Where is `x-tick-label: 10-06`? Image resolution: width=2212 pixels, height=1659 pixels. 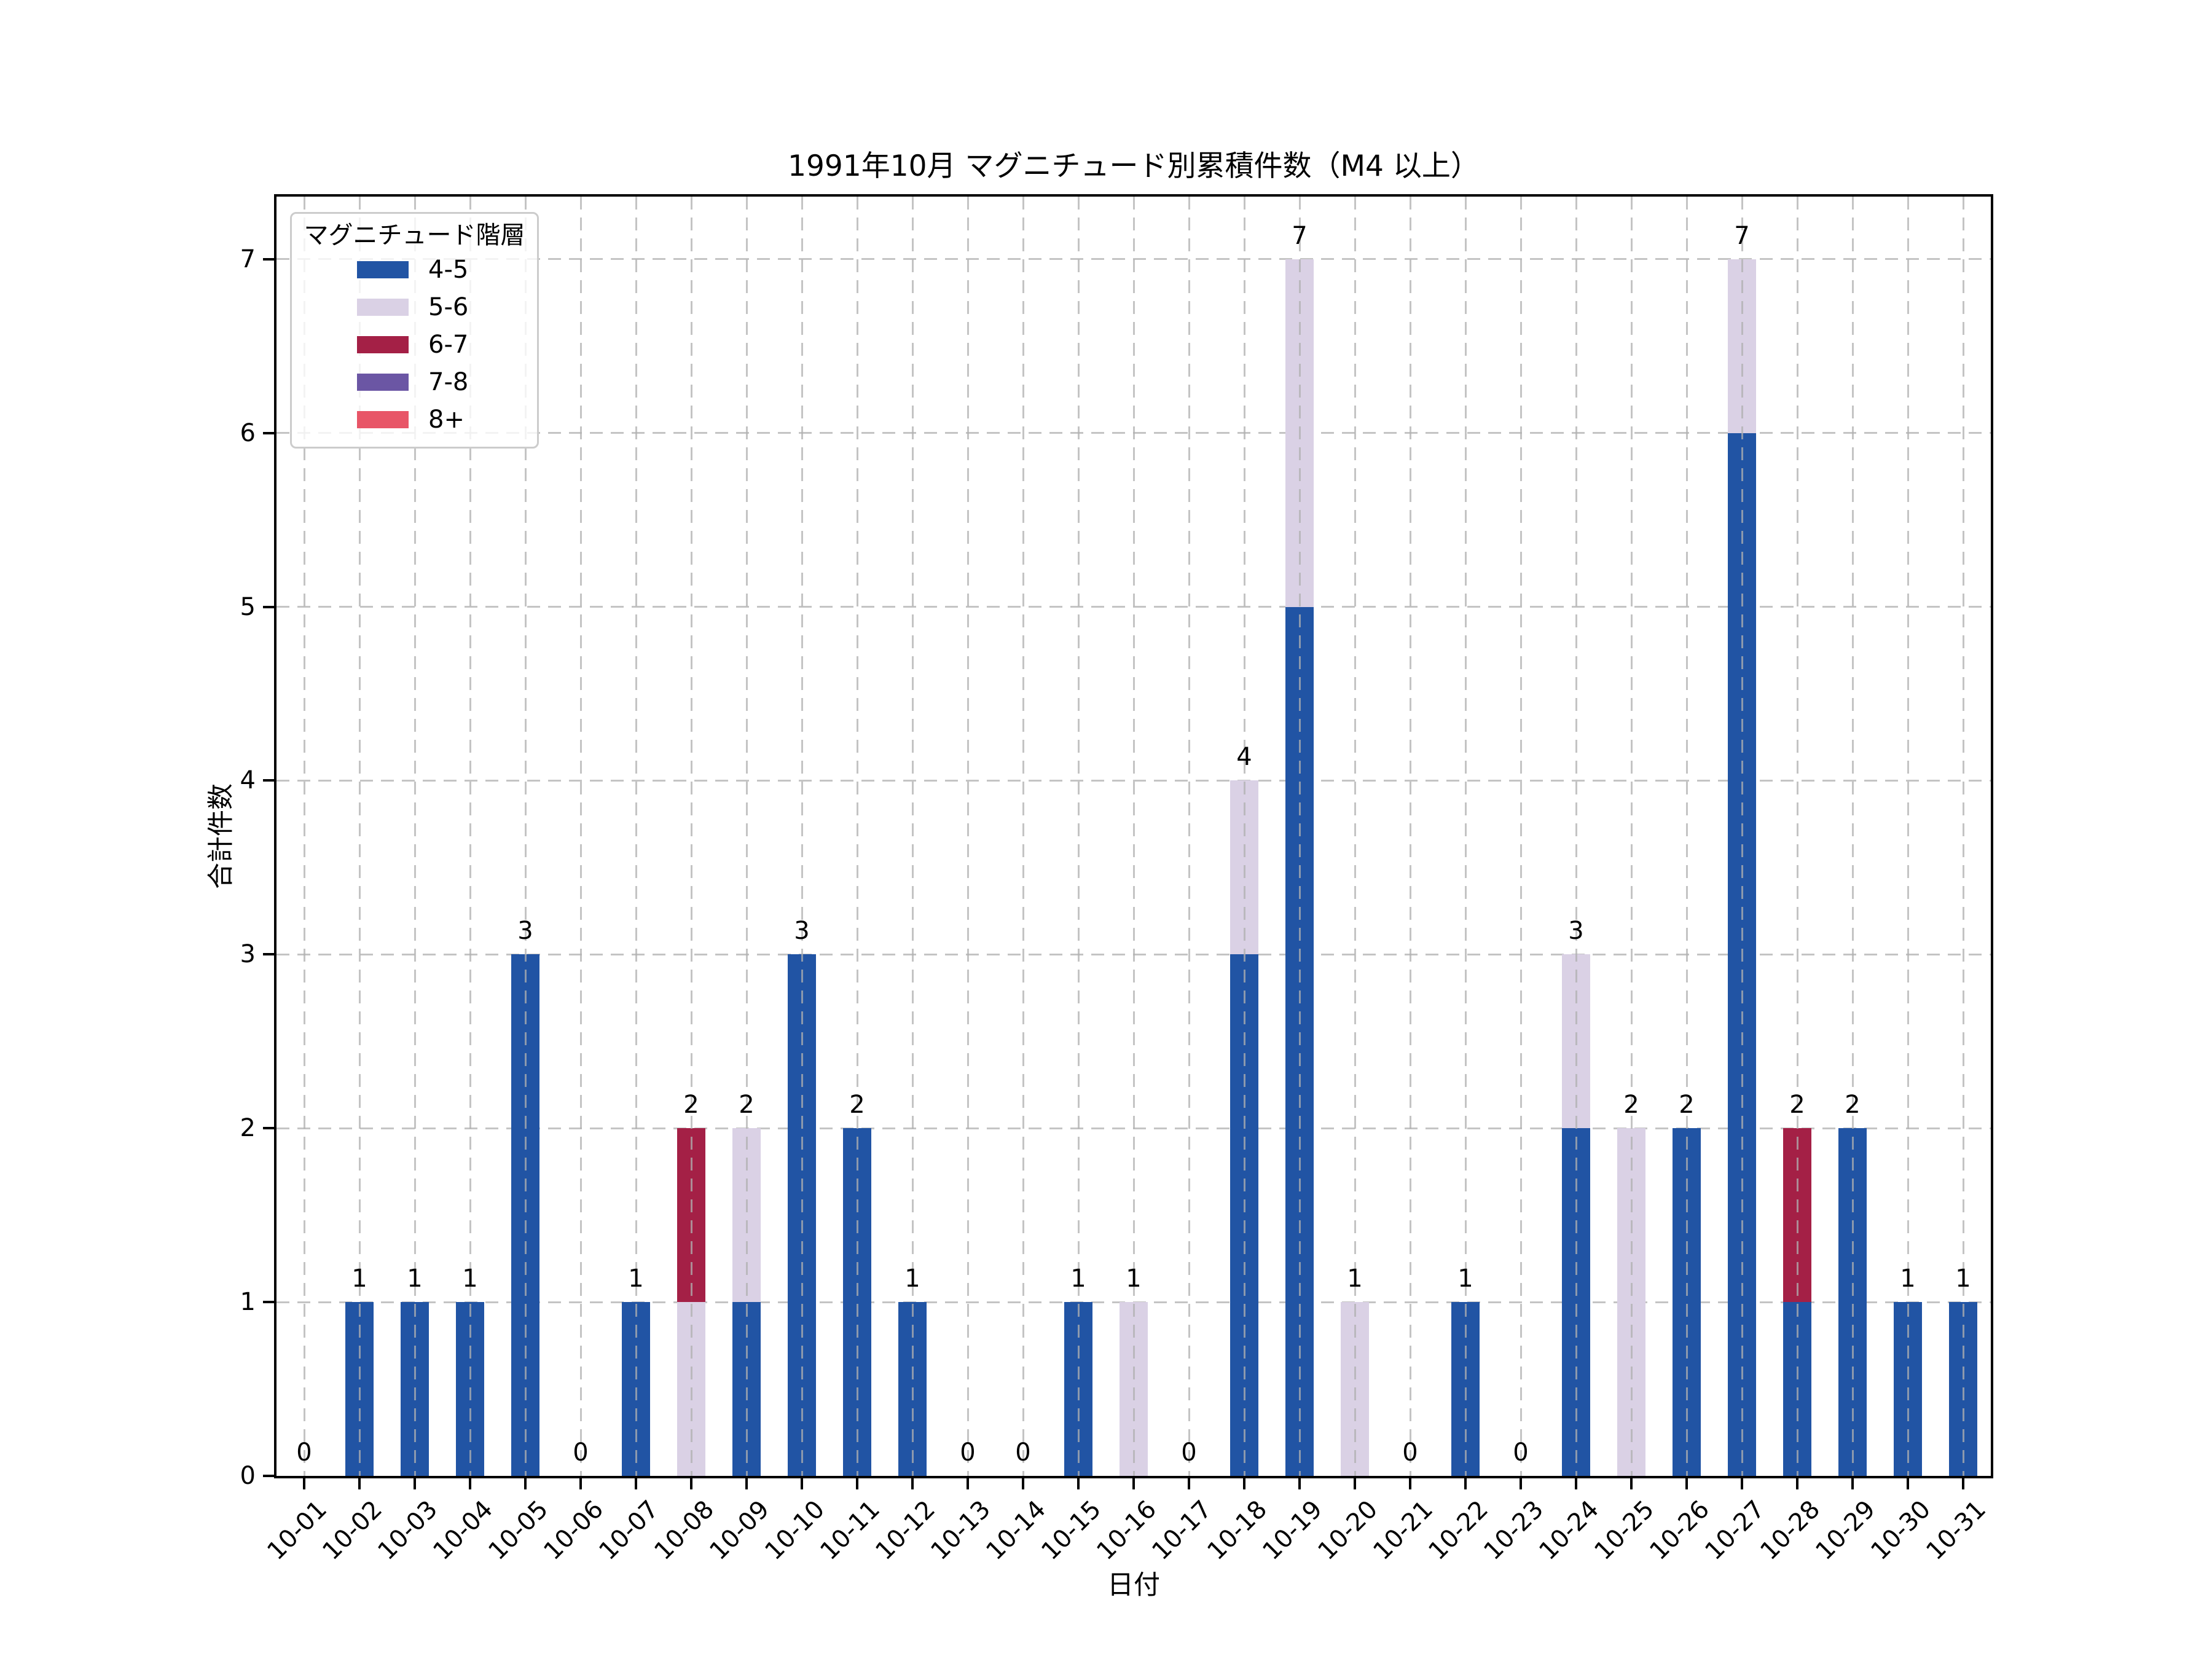 x-tick-label: 10-06 is located at coordinates (573, 1530).